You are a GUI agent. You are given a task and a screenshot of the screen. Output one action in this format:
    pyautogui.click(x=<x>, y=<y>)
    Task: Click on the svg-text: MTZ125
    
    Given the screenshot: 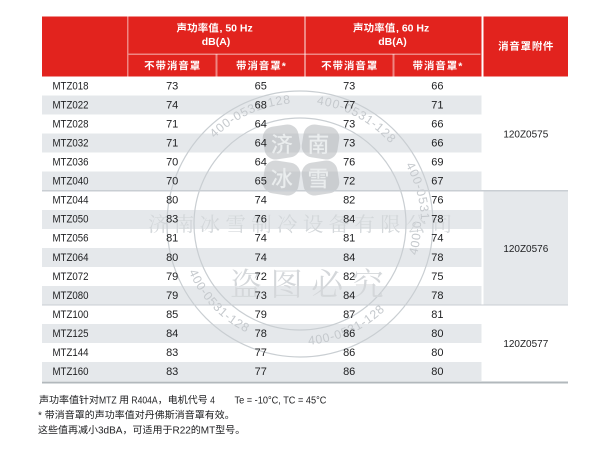 What is the action you would take?
    pyautogui.click(x=70, y=334)
    